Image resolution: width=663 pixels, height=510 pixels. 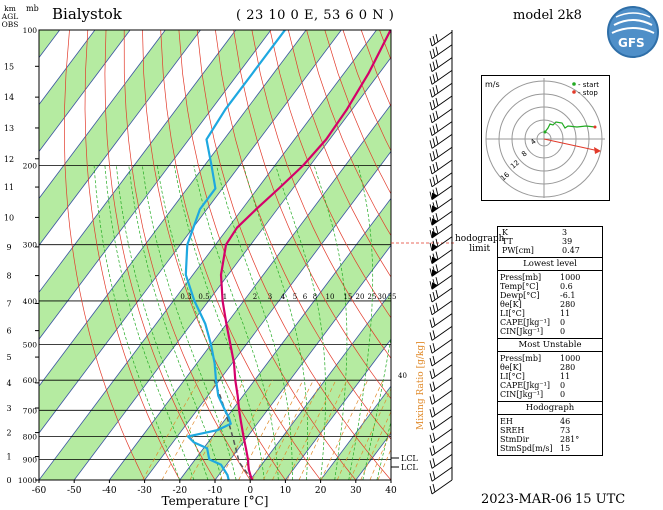 What do you see at coordinates (391, 491) in the screenshot?
I see `x-tick-label: 40` at bounding box center [391, 491].